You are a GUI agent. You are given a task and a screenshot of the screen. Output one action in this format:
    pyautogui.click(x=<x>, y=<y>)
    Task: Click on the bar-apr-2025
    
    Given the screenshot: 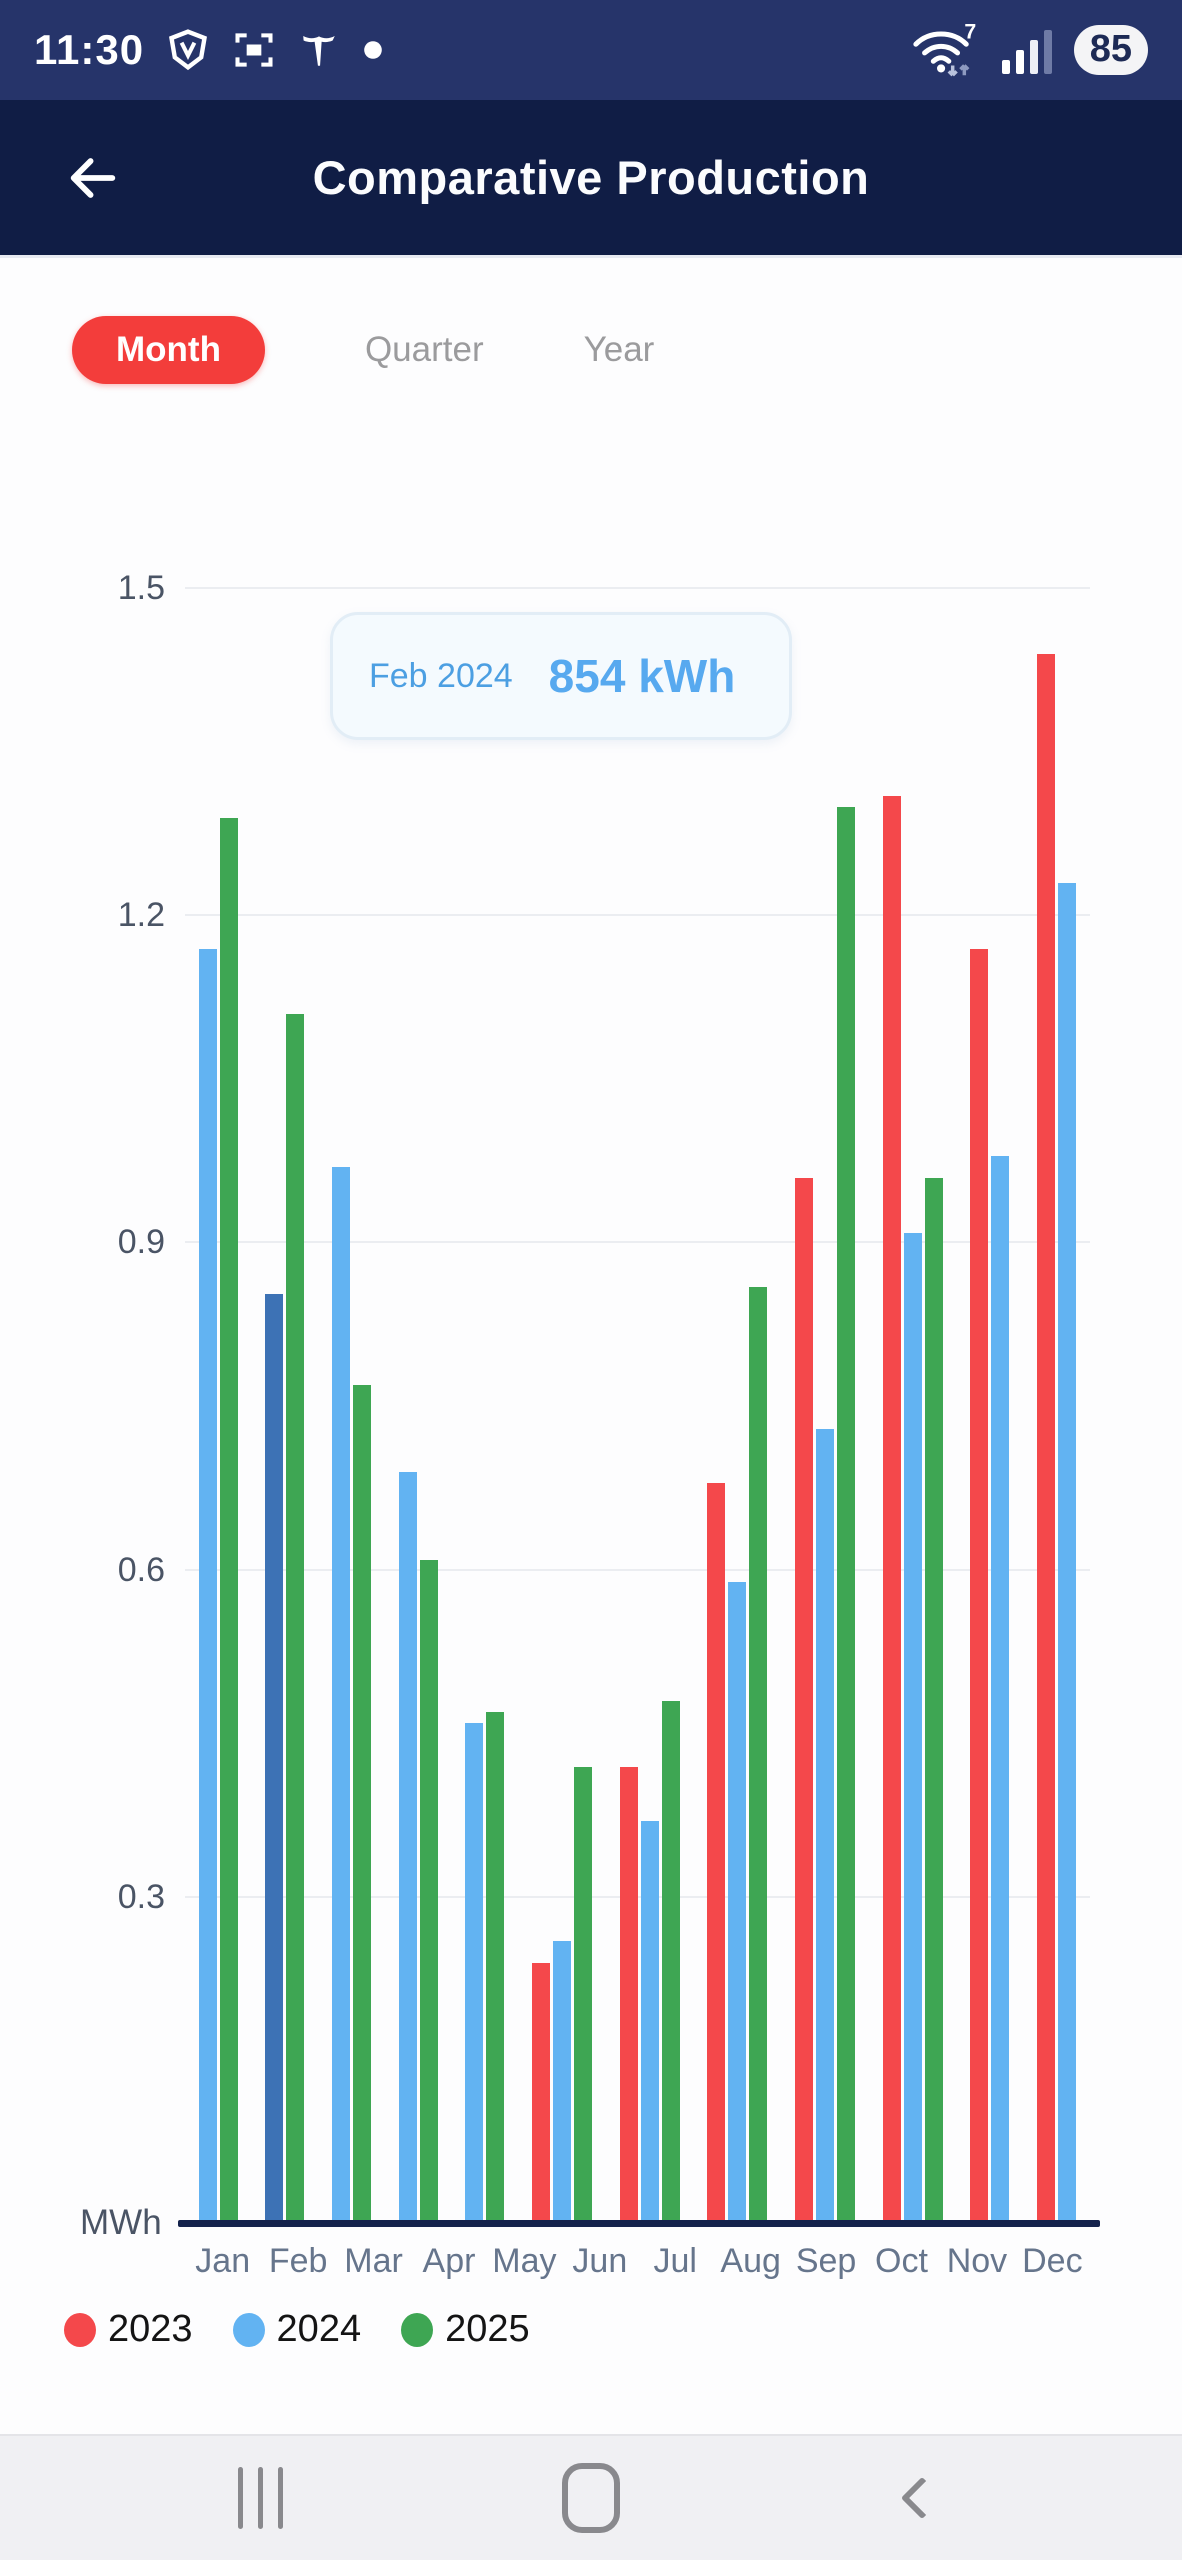 What is the action you would take?
    pyautogui.click(x=428, y=1892)
    